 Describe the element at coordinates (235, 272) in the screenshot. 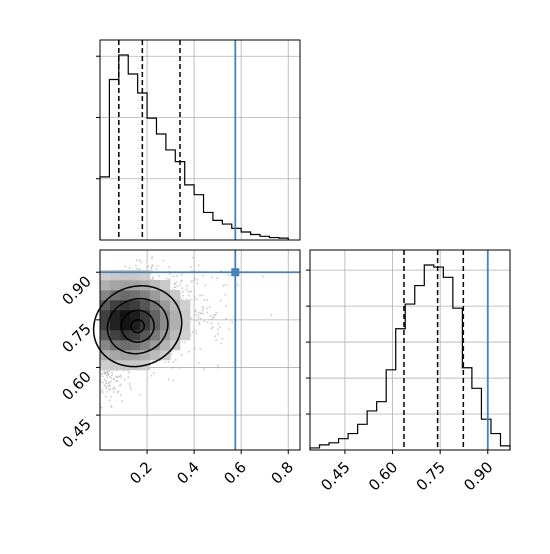

I see `truth-point-marker` at that location.